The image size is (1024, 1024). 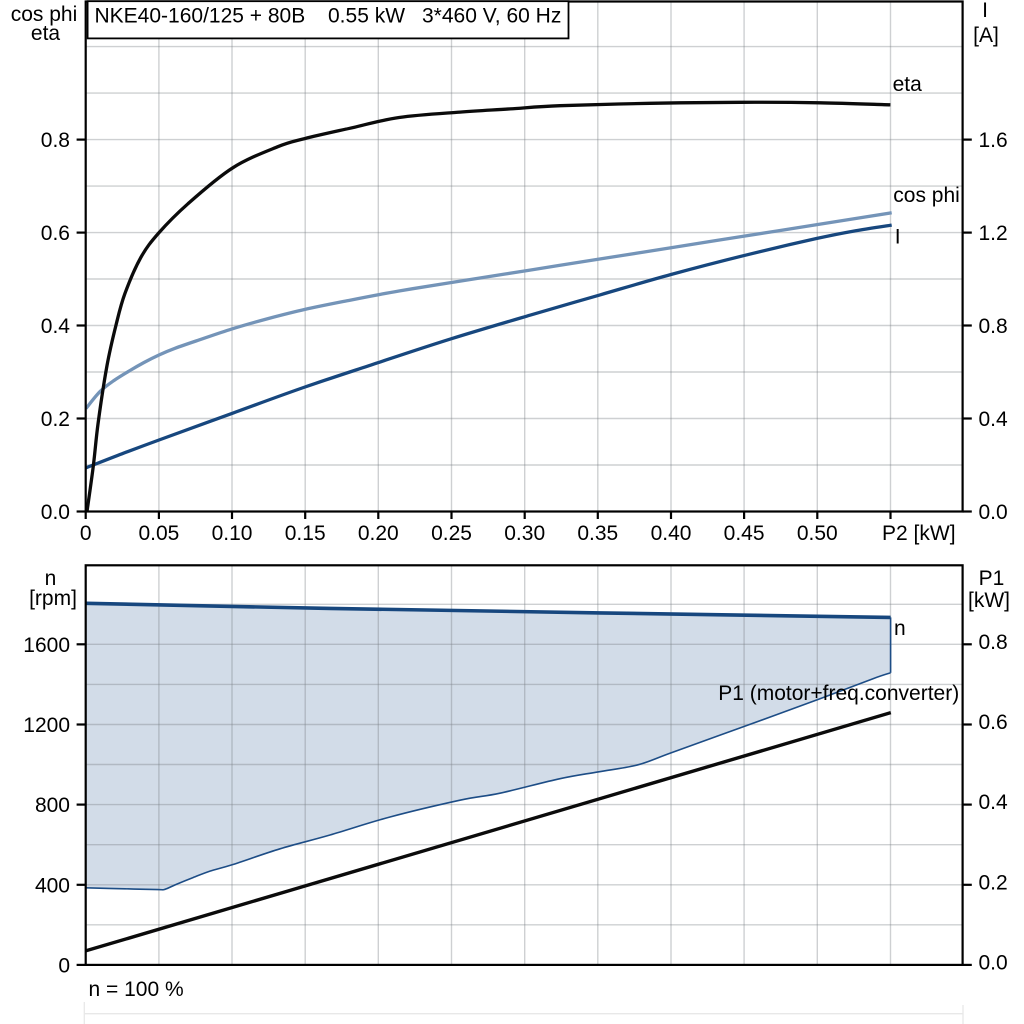 I want to click on svg-text: [kW], so click(x=989, y=600).